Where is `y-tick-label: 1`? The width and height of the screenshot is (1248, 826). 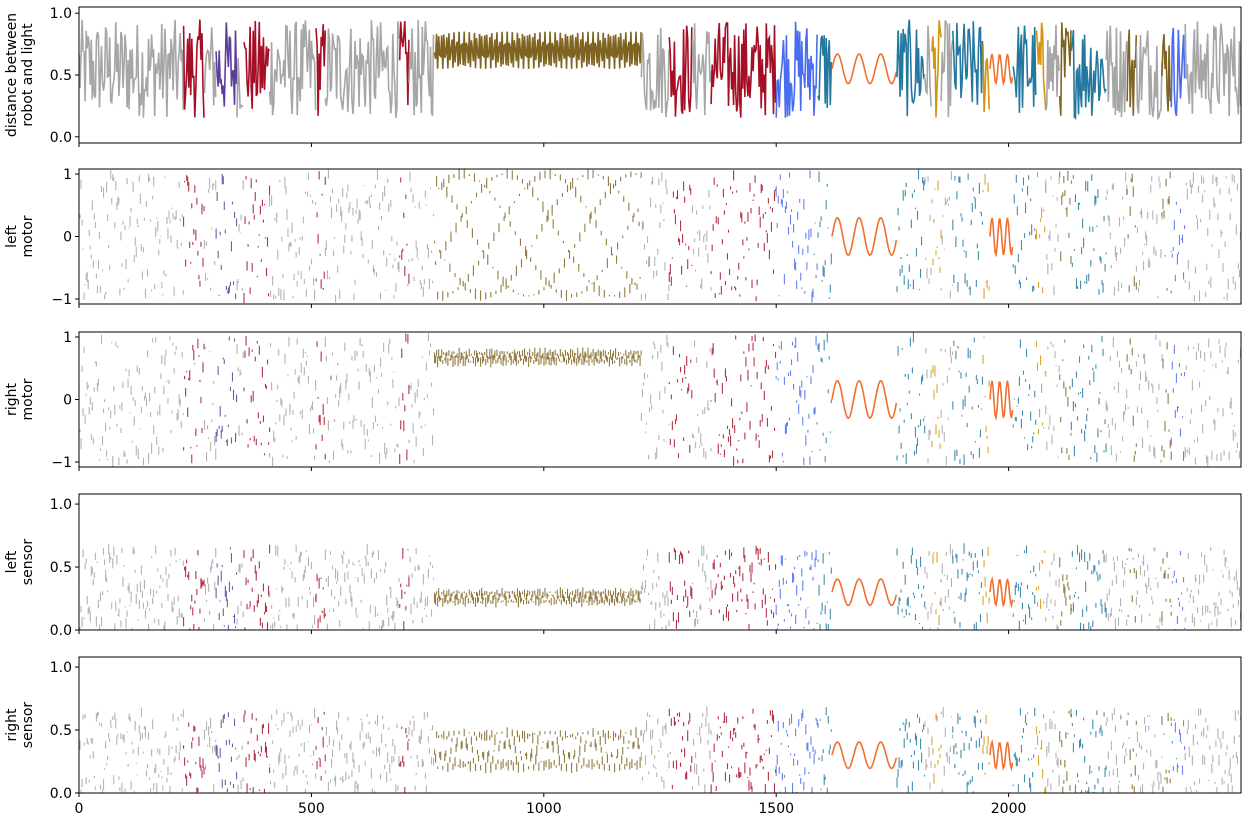
y-tick-label: 1 is located at coordinates (67, 338).